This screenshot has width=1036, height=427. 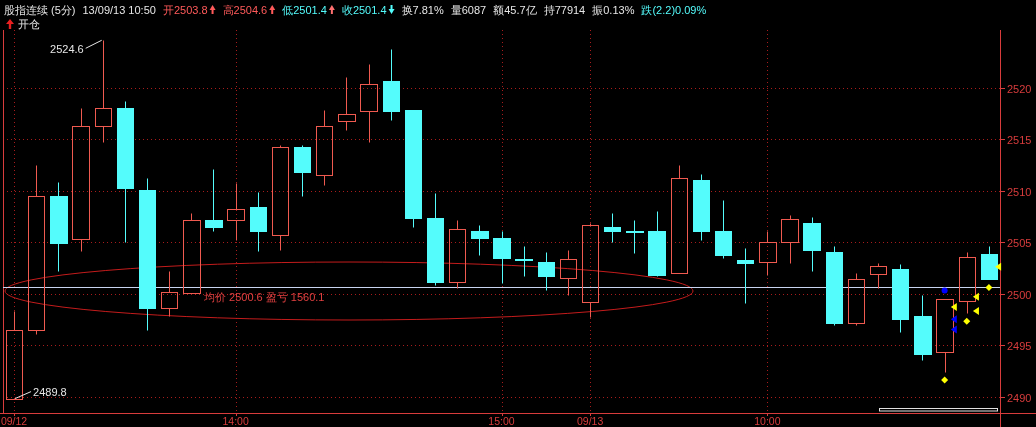 I want to click on annotation: 2489.8, so click(x=50, y=391).